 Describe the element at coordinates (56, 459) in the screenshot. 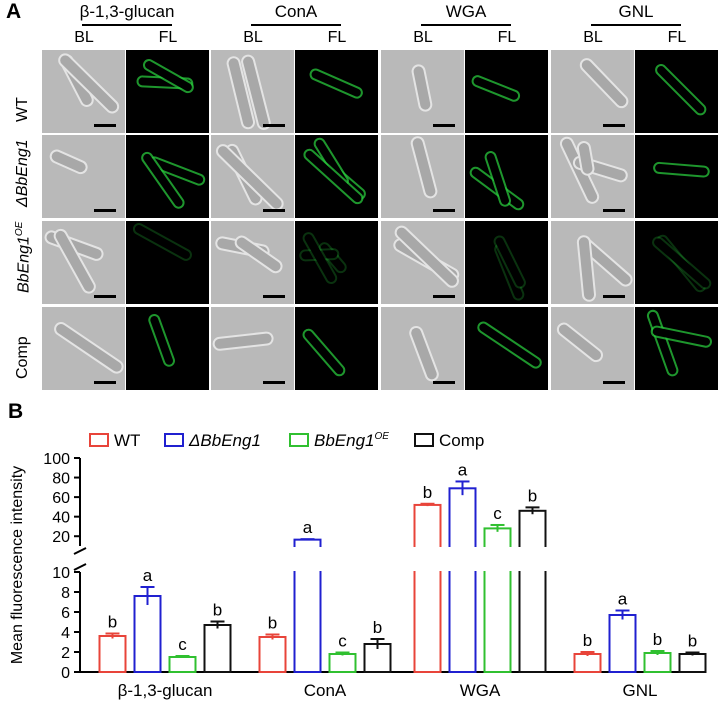

I see `y-tick-label: 100` at that location.